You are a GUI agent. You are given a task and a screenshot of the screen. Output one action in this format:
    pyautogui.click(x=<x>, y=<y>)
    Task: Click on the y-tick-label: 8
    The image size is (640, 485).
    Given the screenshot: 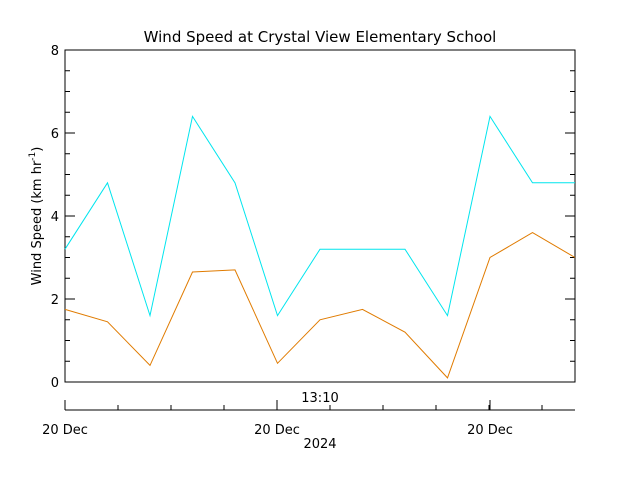 What is the action you would take?
    pyautogui.click(x=55, y=51)
    